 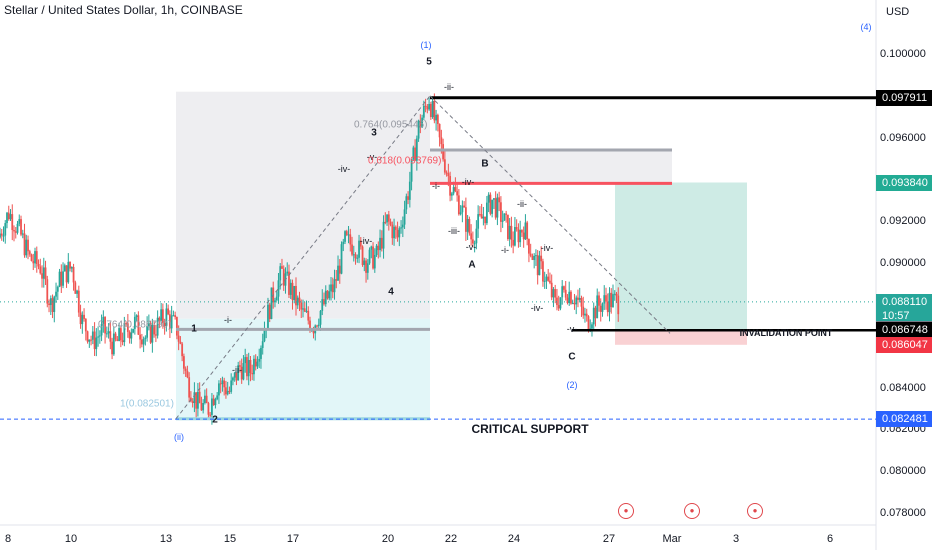 What do you see at coordinates (681, 256) in the screenshot?
I see `target-zone` at bounding box center [681, 256].